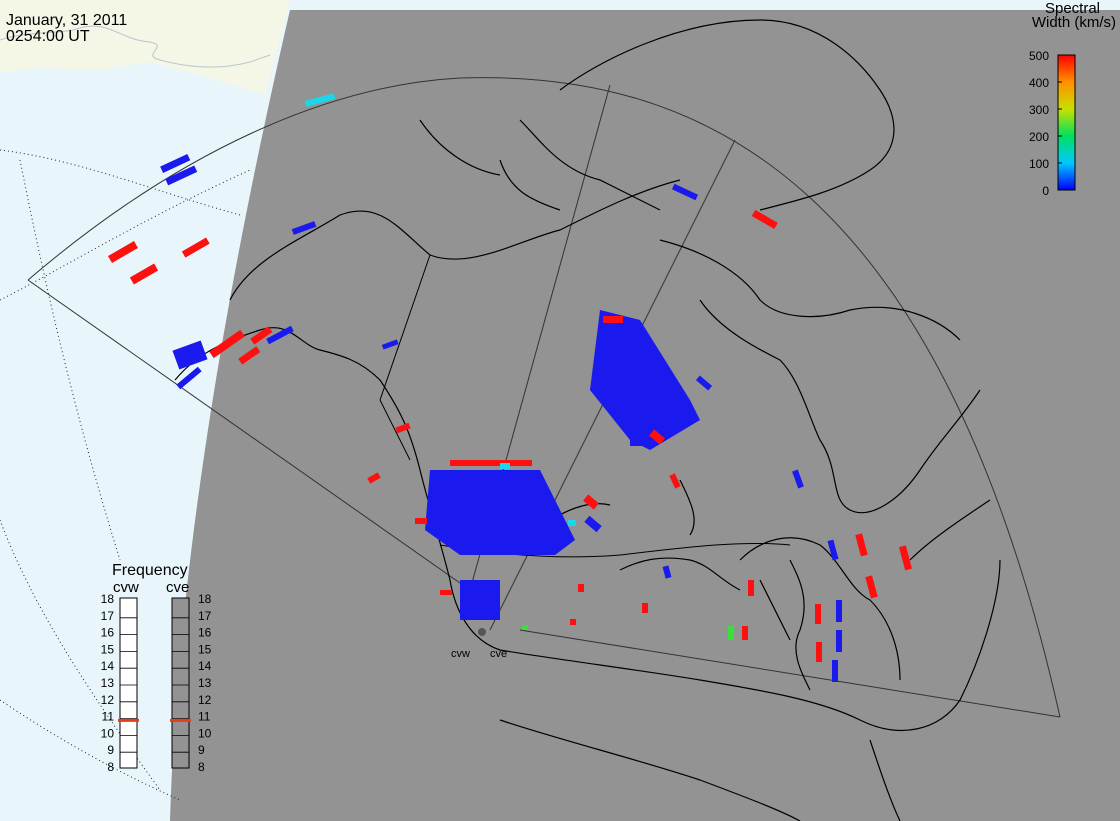 This screenshot has width=1120, height=821. I want to click on frequency-bar-cve, so click(180, 683).